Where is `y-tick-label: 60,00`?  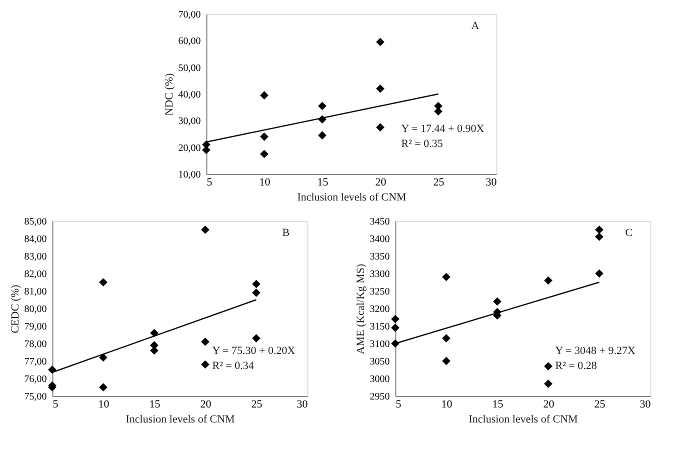
y-tick-label: 60,00 is located at coordinates (189, 42).